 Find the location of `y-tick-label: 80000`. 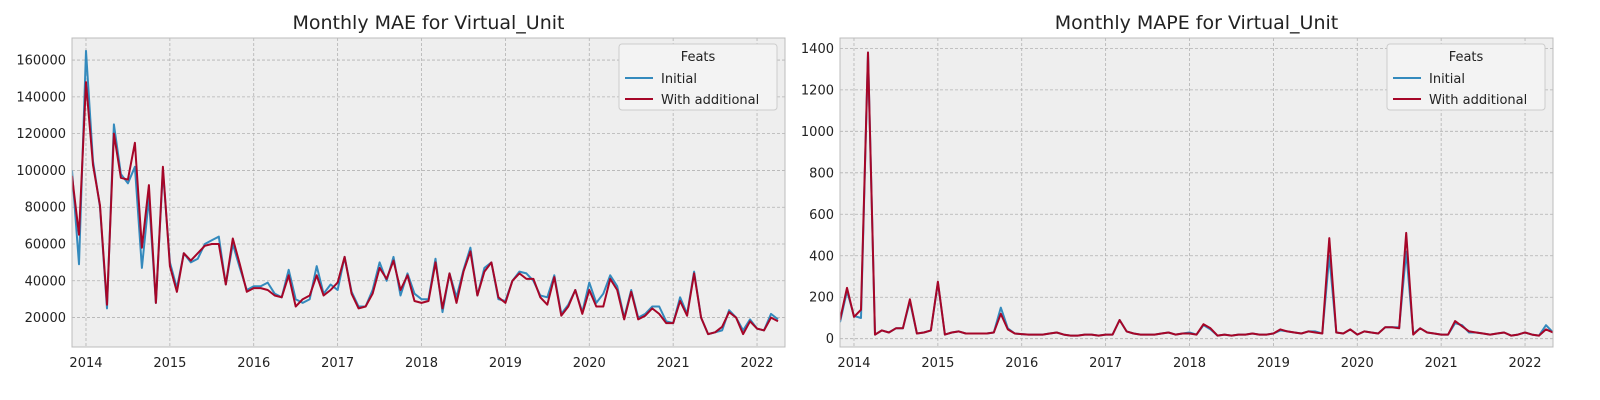

y-tick-label: 80000 is located at coordinates (45, 208).